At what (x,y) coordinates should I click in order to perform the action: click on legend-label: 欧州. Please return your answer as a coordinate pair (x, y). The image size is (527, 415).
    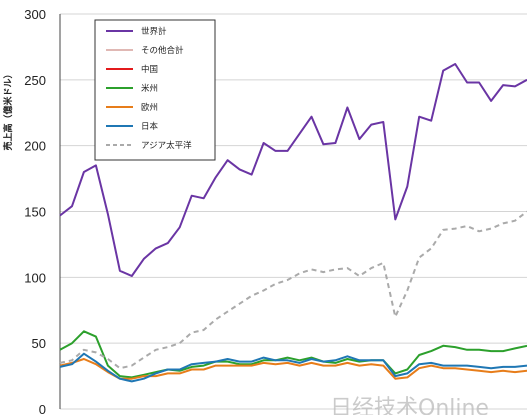
    Looking at the image, I should click on (149, 107).